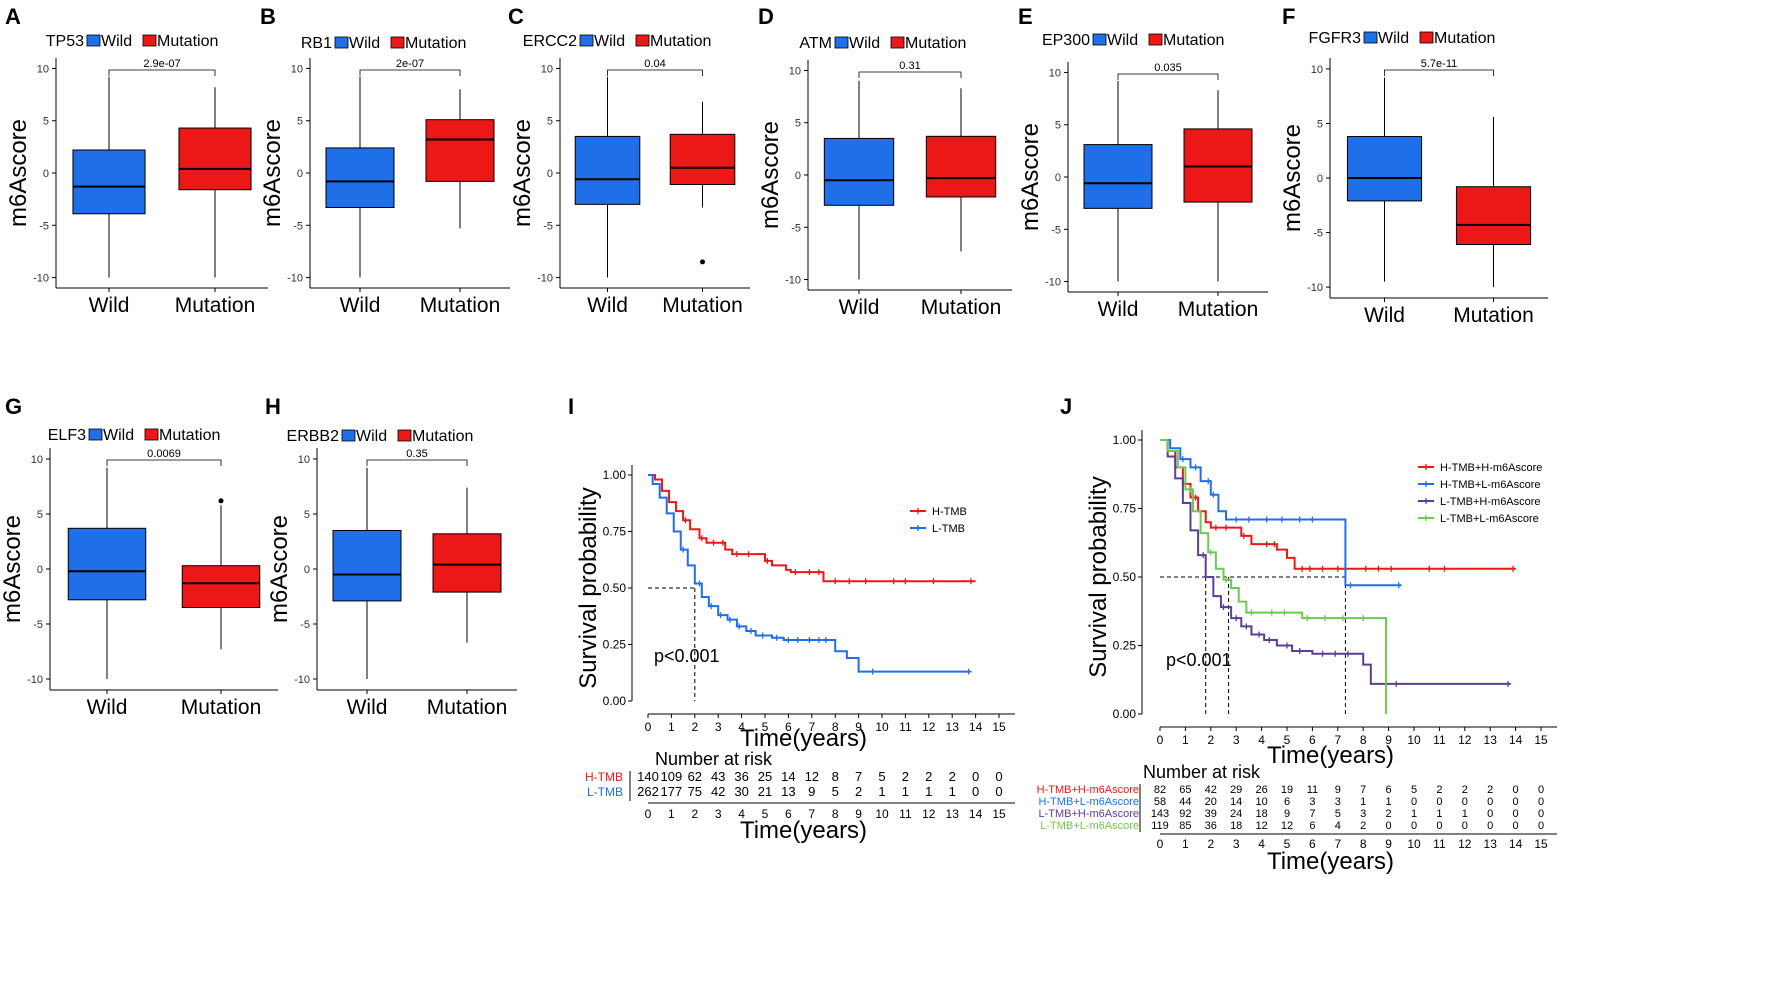  I want to click on risk-value: 11, so click(1312, 790).